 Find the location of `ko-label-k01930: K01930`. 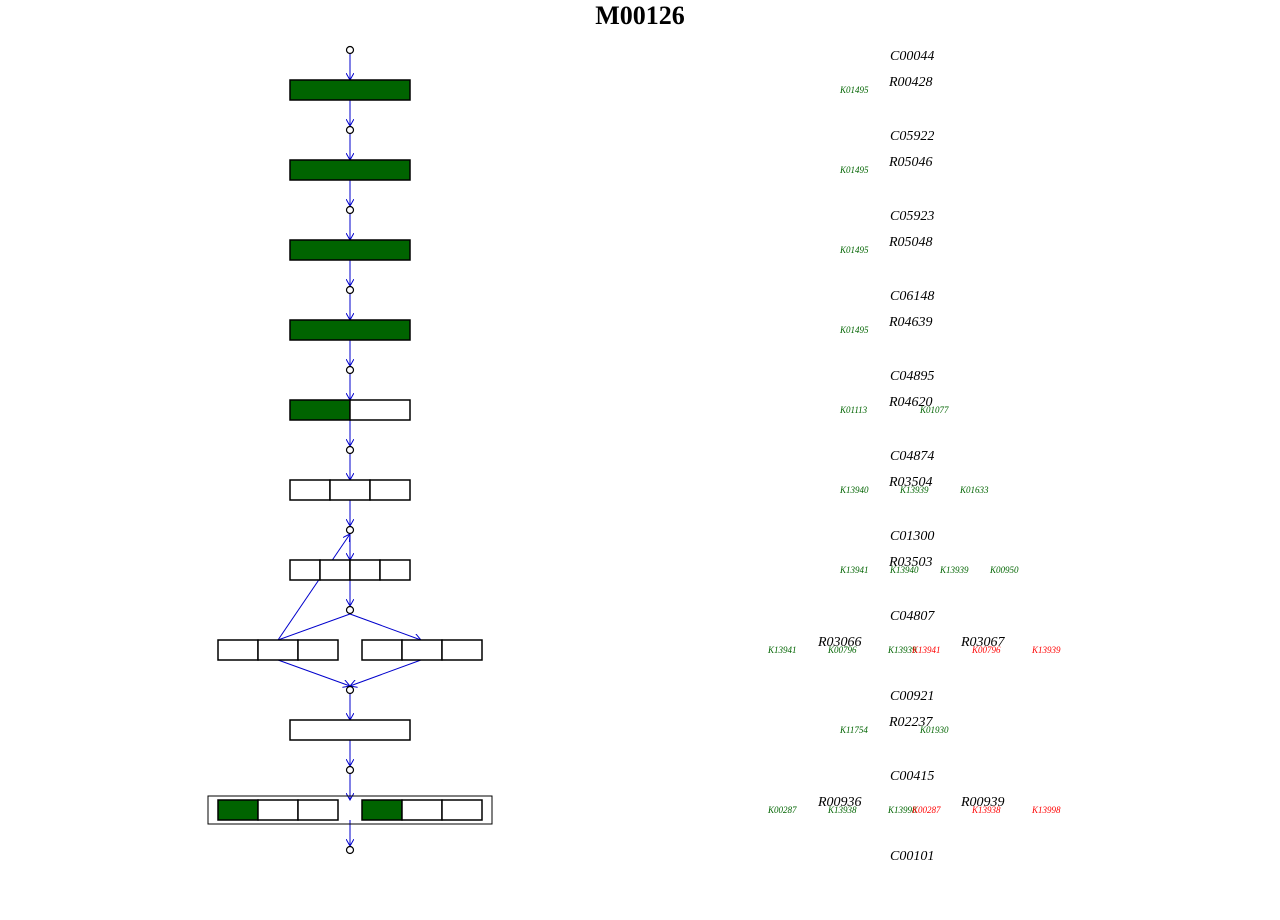

ko-label-k01930: K01930 is located at coordinates (934, 730).